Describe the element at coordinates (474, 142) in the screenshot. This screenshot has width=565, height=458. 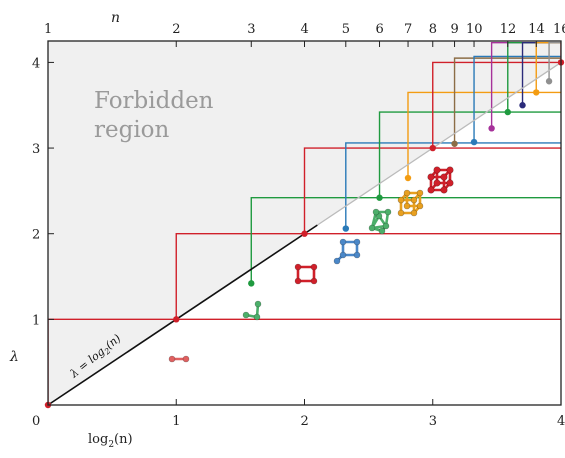
I see `data-point-n10` at that location.